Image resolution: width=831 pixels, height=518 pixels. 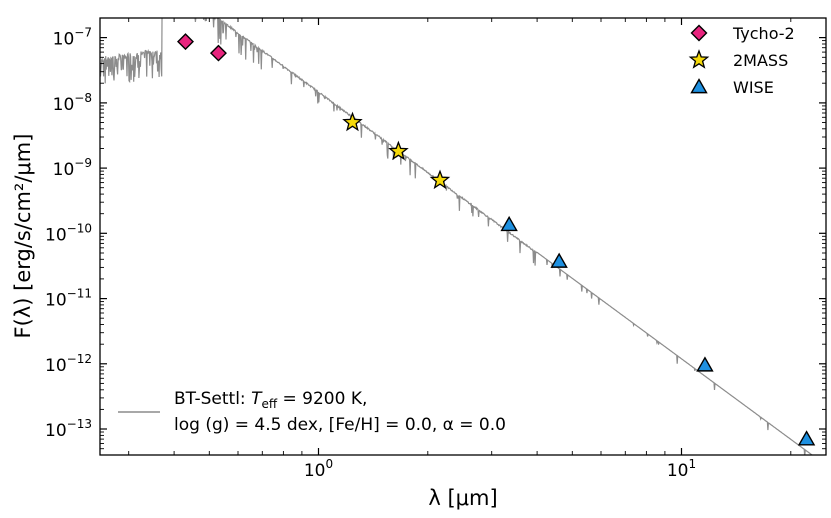 I want to click on model-legend-line2: log (g) = 4.5 dex, [Fe/H] = 0.0, α = 0.0, so click(x=340, y=425).